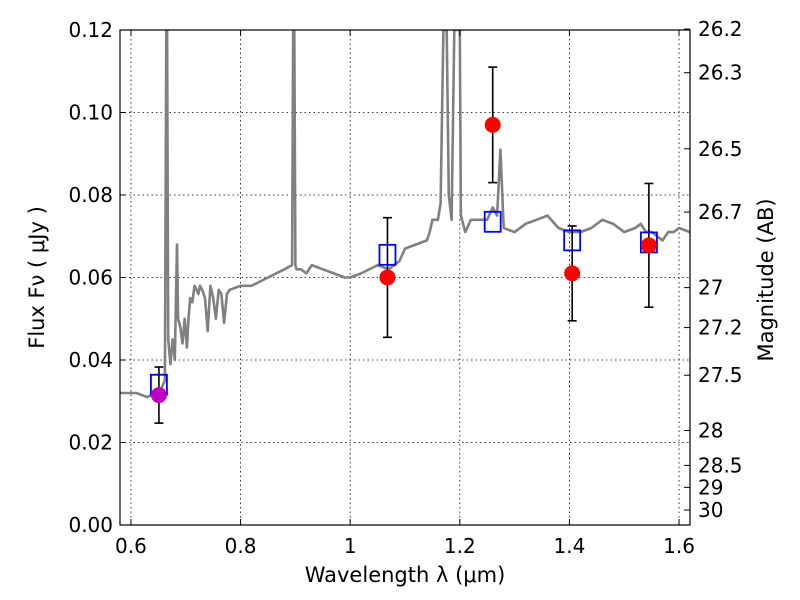  I want to click on magnitude-tick-label: 27, so click(710, 288).